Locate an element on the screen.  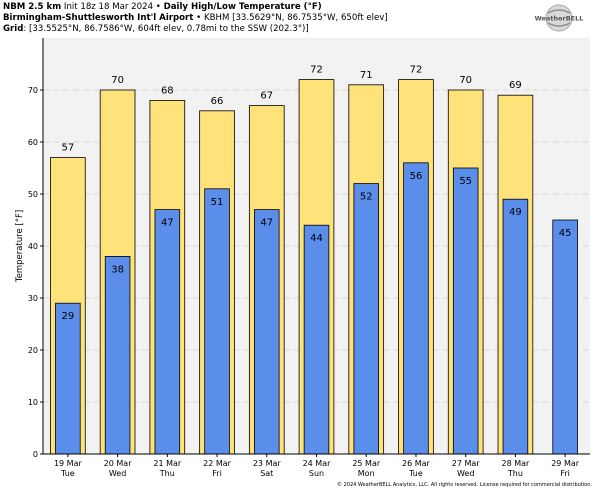
x-tick-date-label: 23 Mar is located at coordinates (267, 463).